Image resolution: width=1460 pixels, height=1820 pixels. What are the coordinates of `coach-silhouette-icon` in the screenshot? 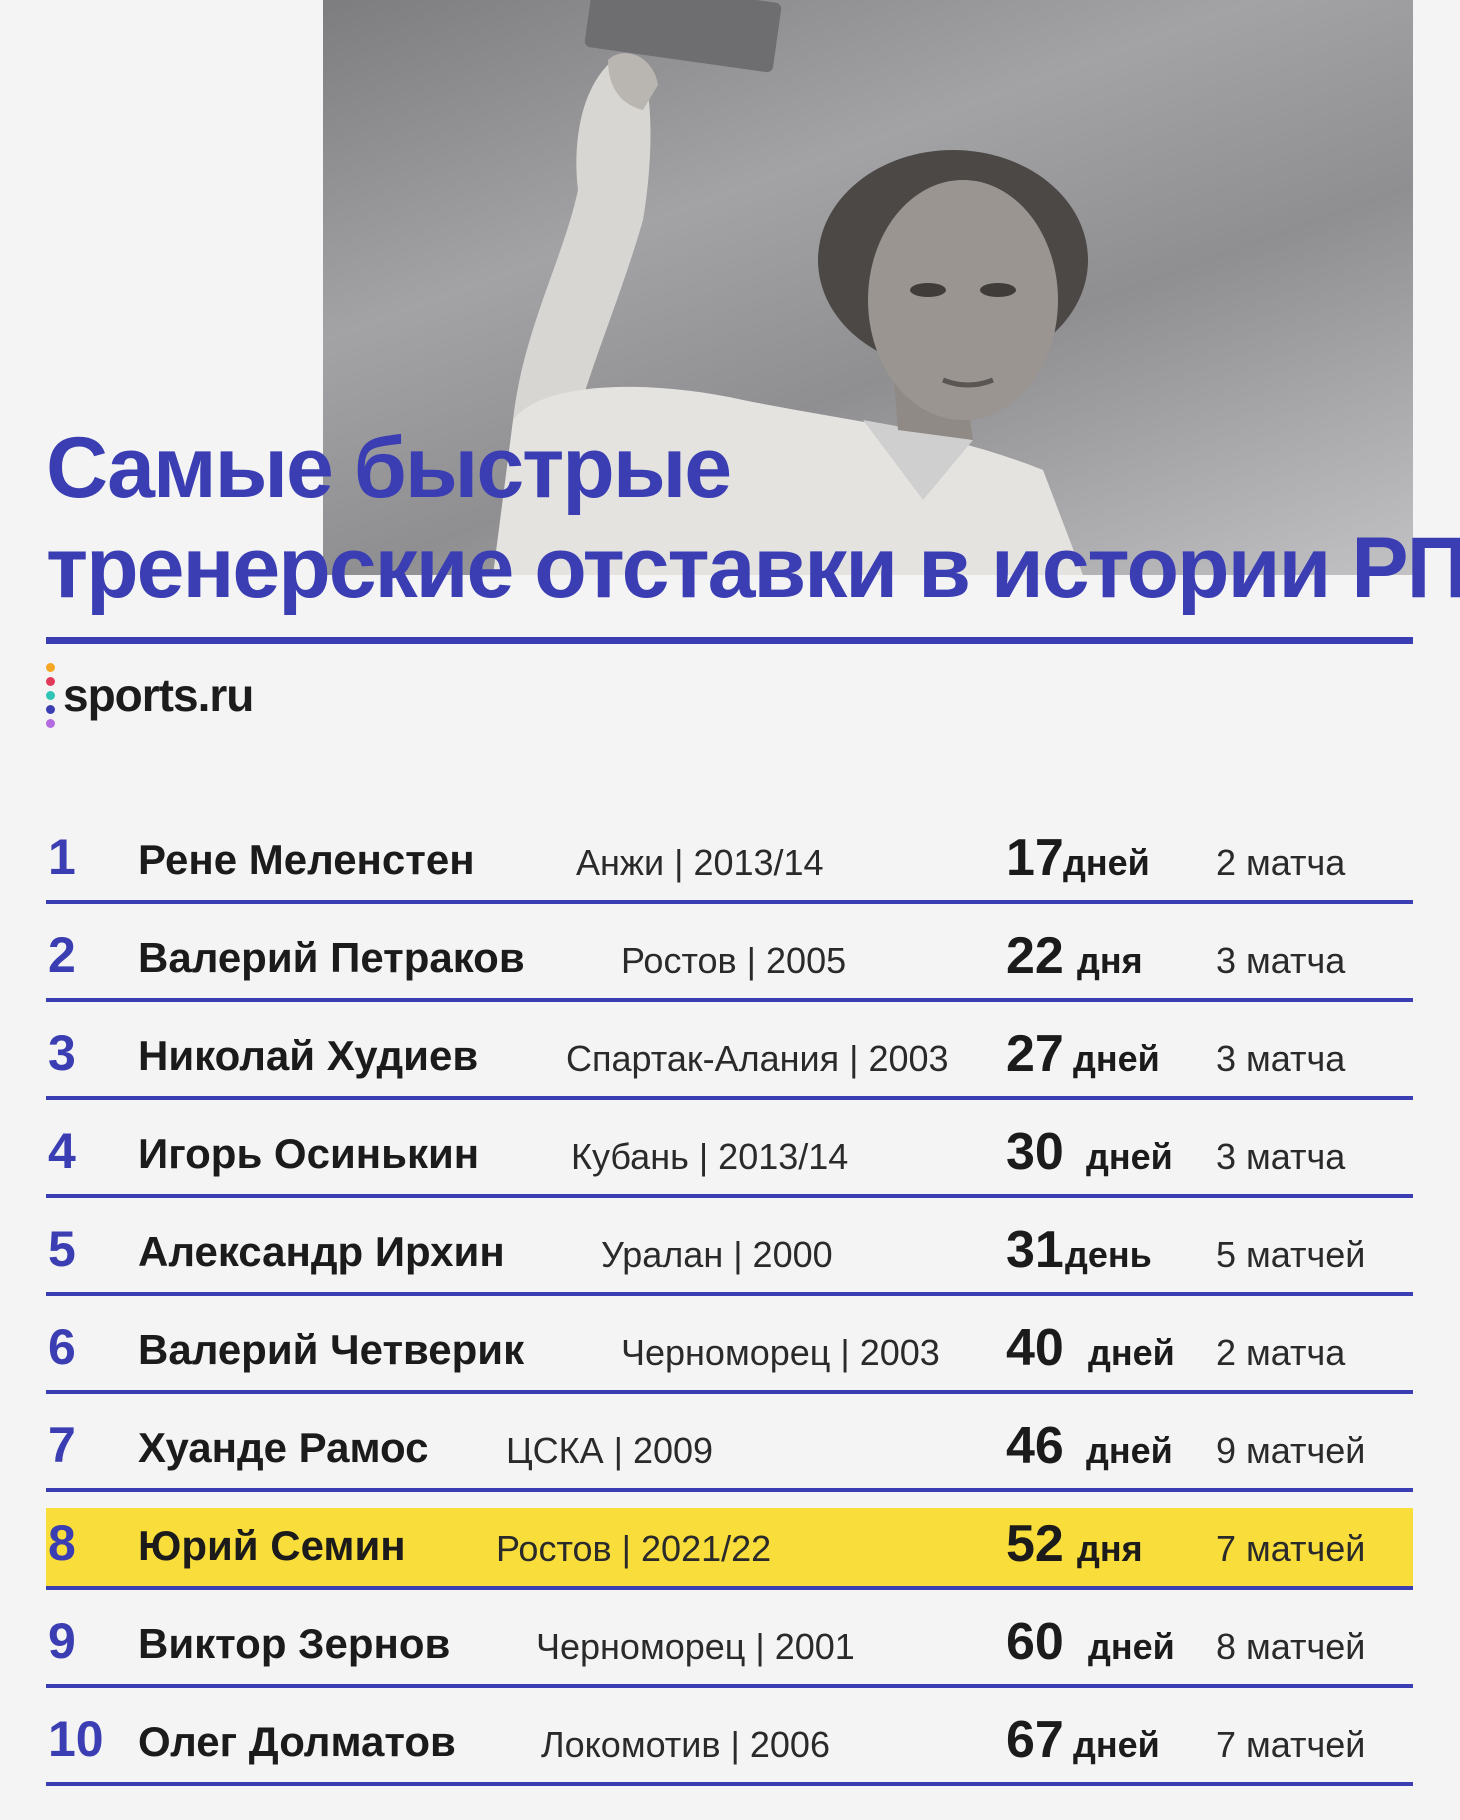 It's located at (790, 287).